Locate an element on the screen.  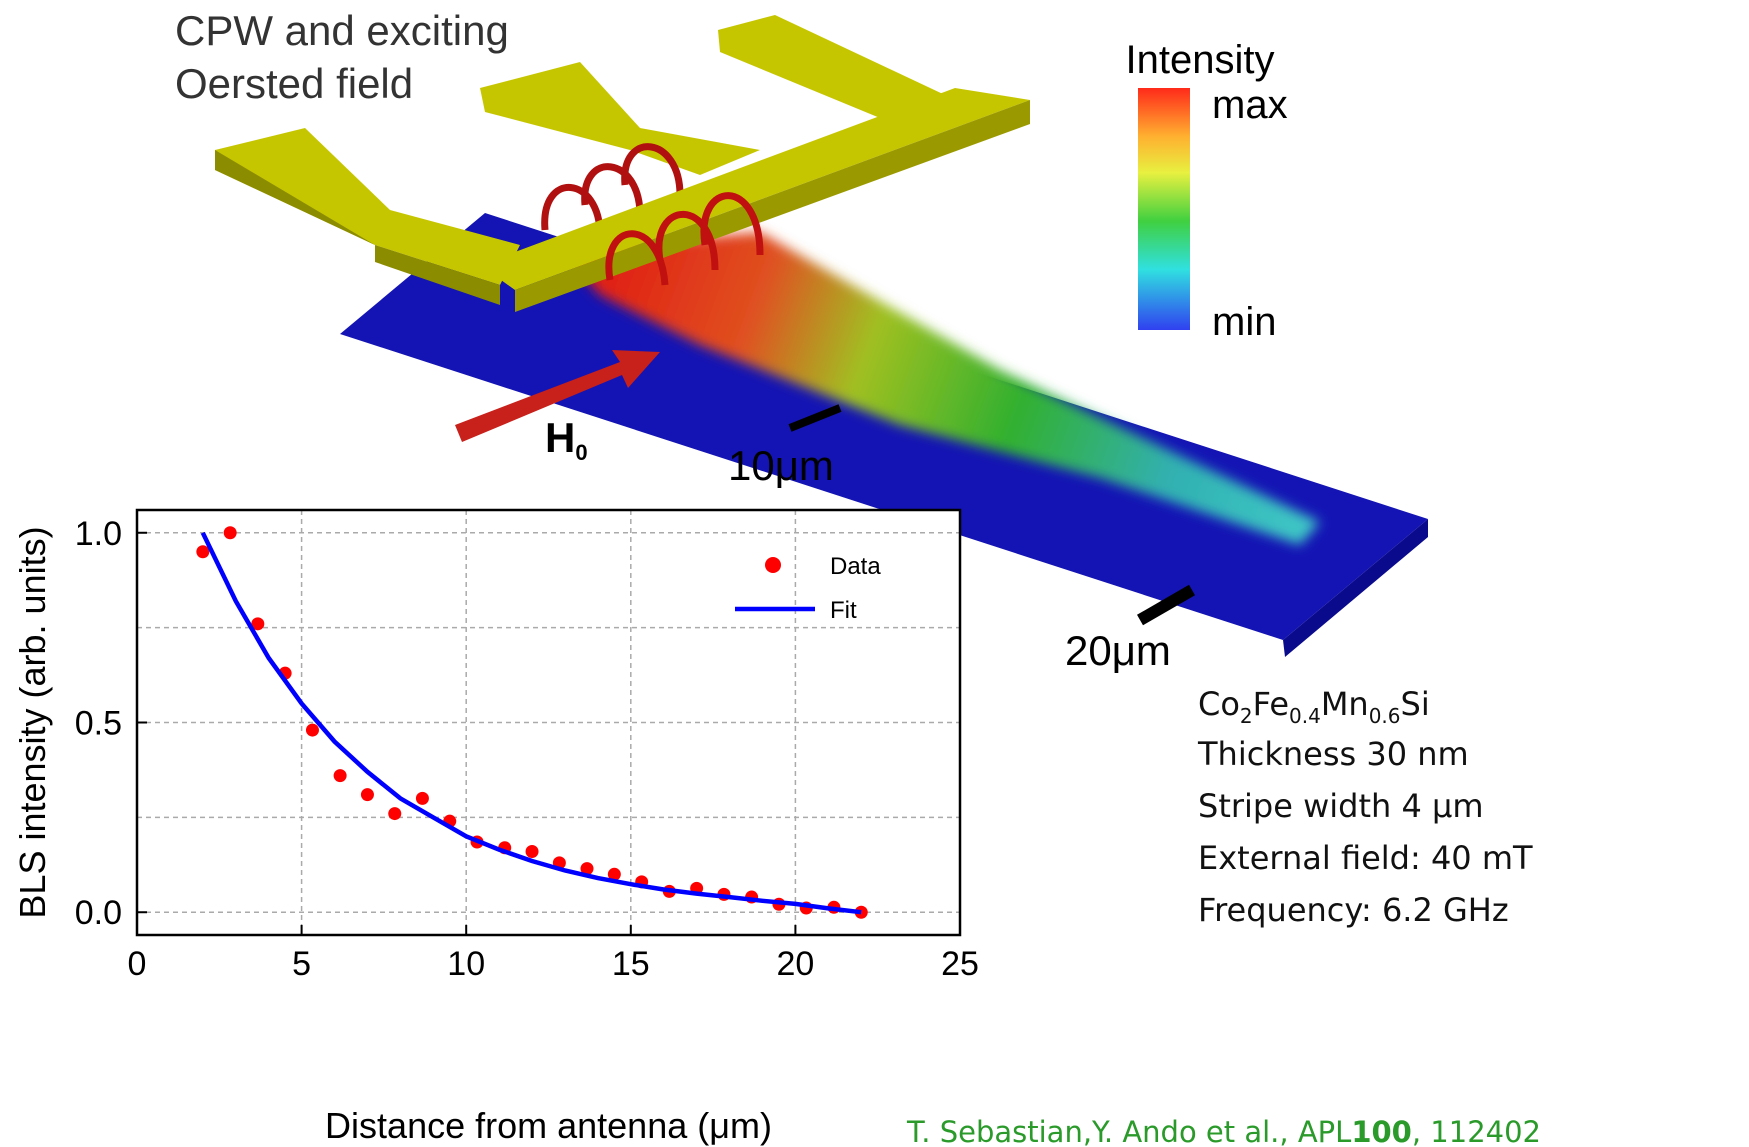
field-label: H0 is located at coordinates (566, 439).